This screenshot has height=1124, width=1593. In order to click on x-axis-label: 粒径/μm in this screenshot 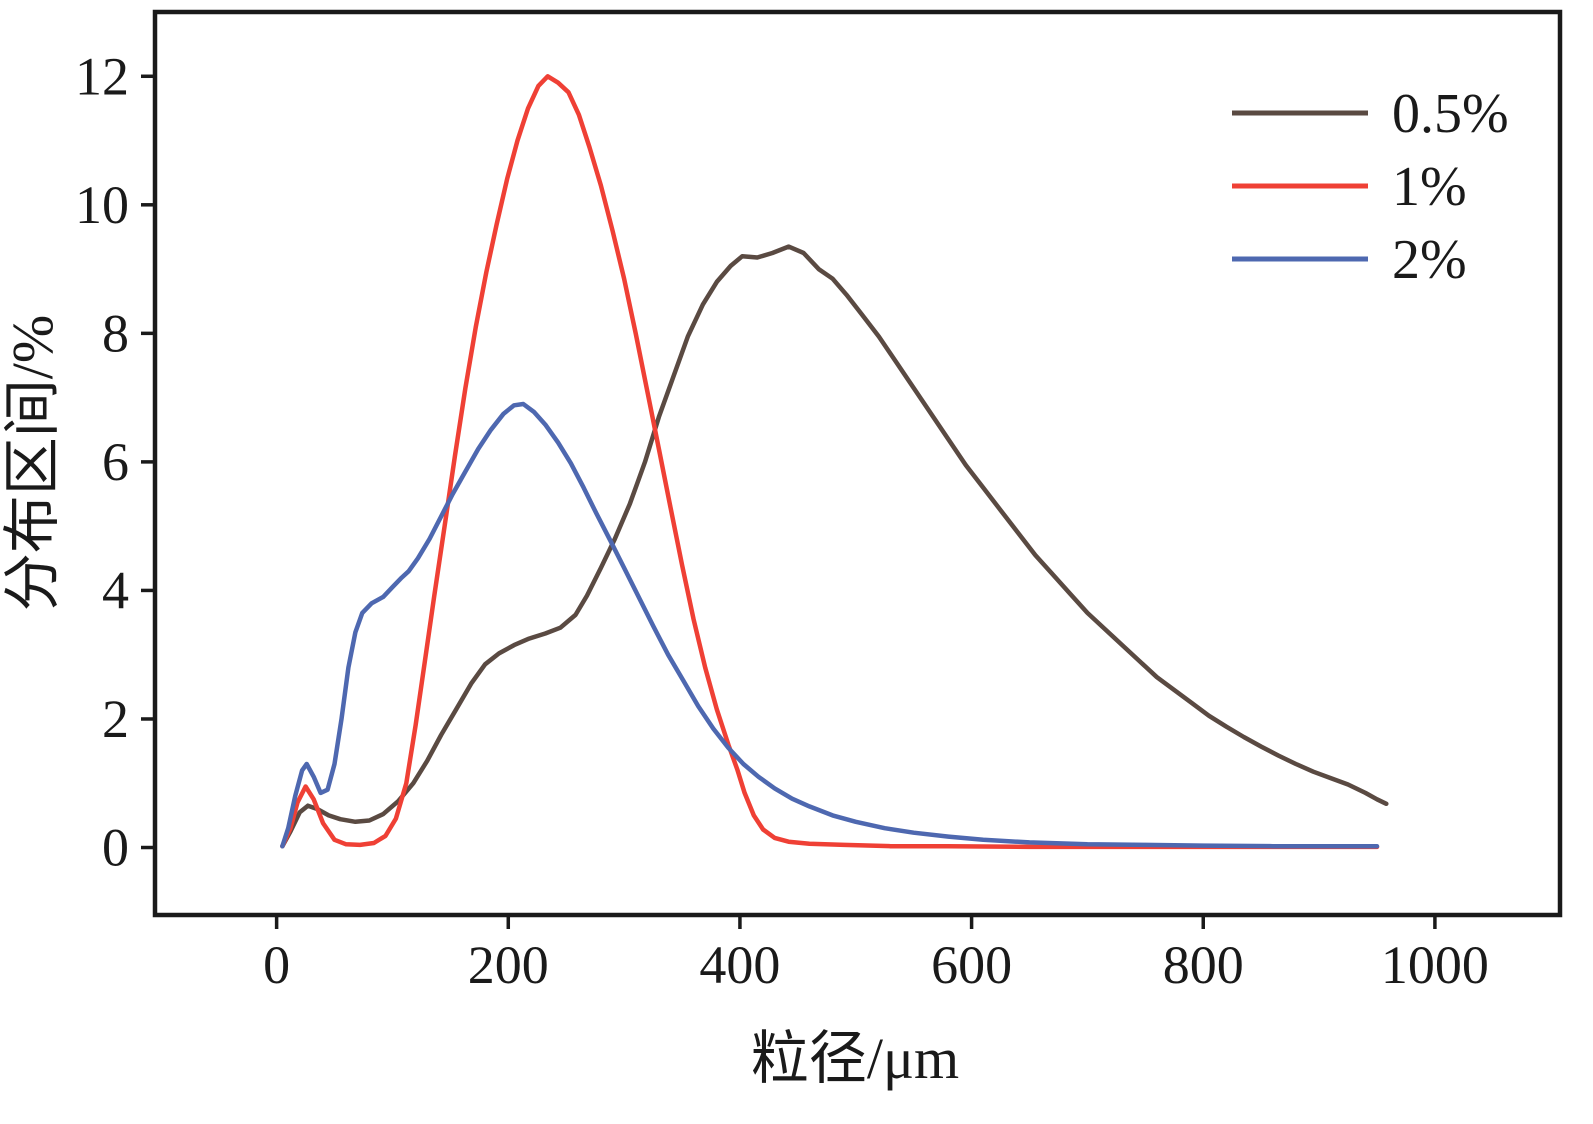, I will do `click(855, 1058)`.